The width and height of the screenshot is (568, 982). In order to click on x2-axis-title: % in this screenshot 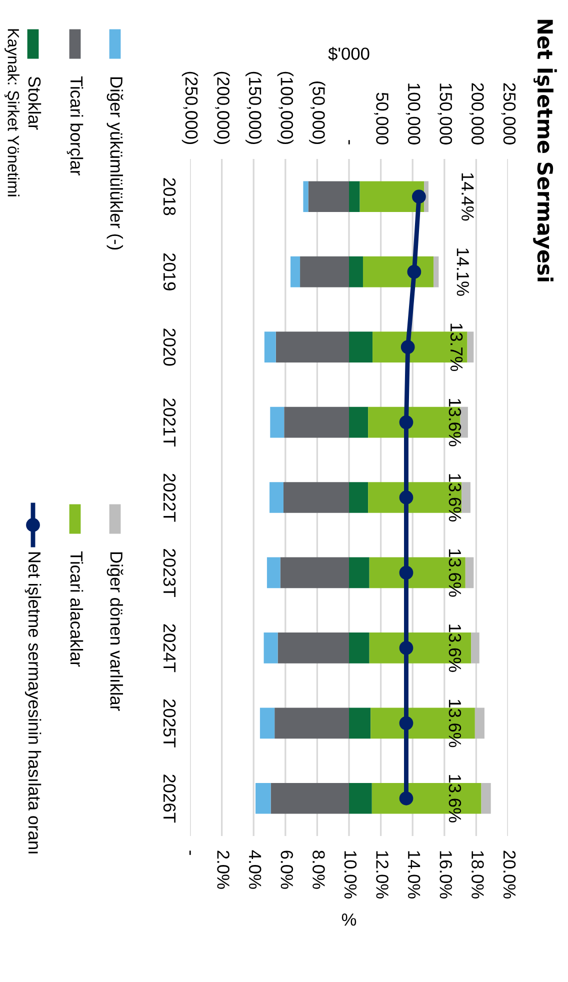, I will do `click(349, 920)`.